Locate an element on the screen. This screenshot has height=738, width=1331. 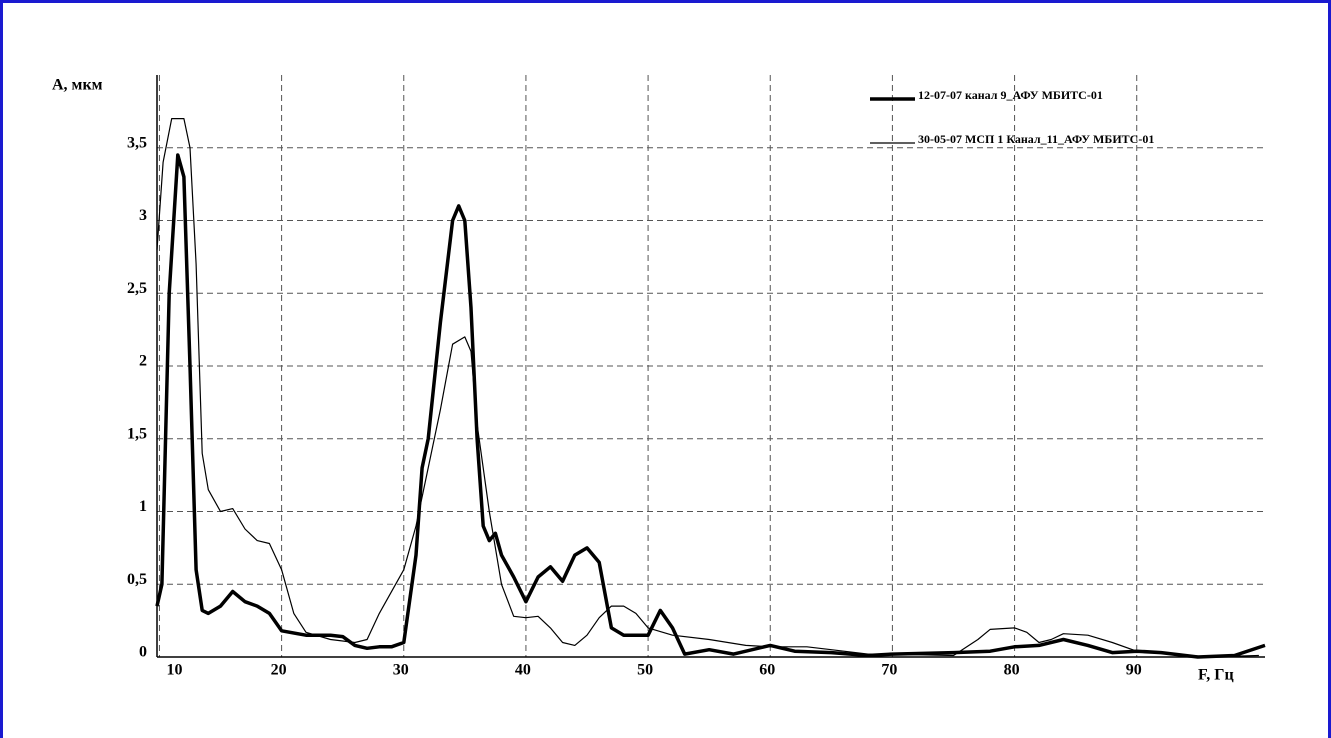
y-tick-label: 0,5 is located at coordinates (137, 579).